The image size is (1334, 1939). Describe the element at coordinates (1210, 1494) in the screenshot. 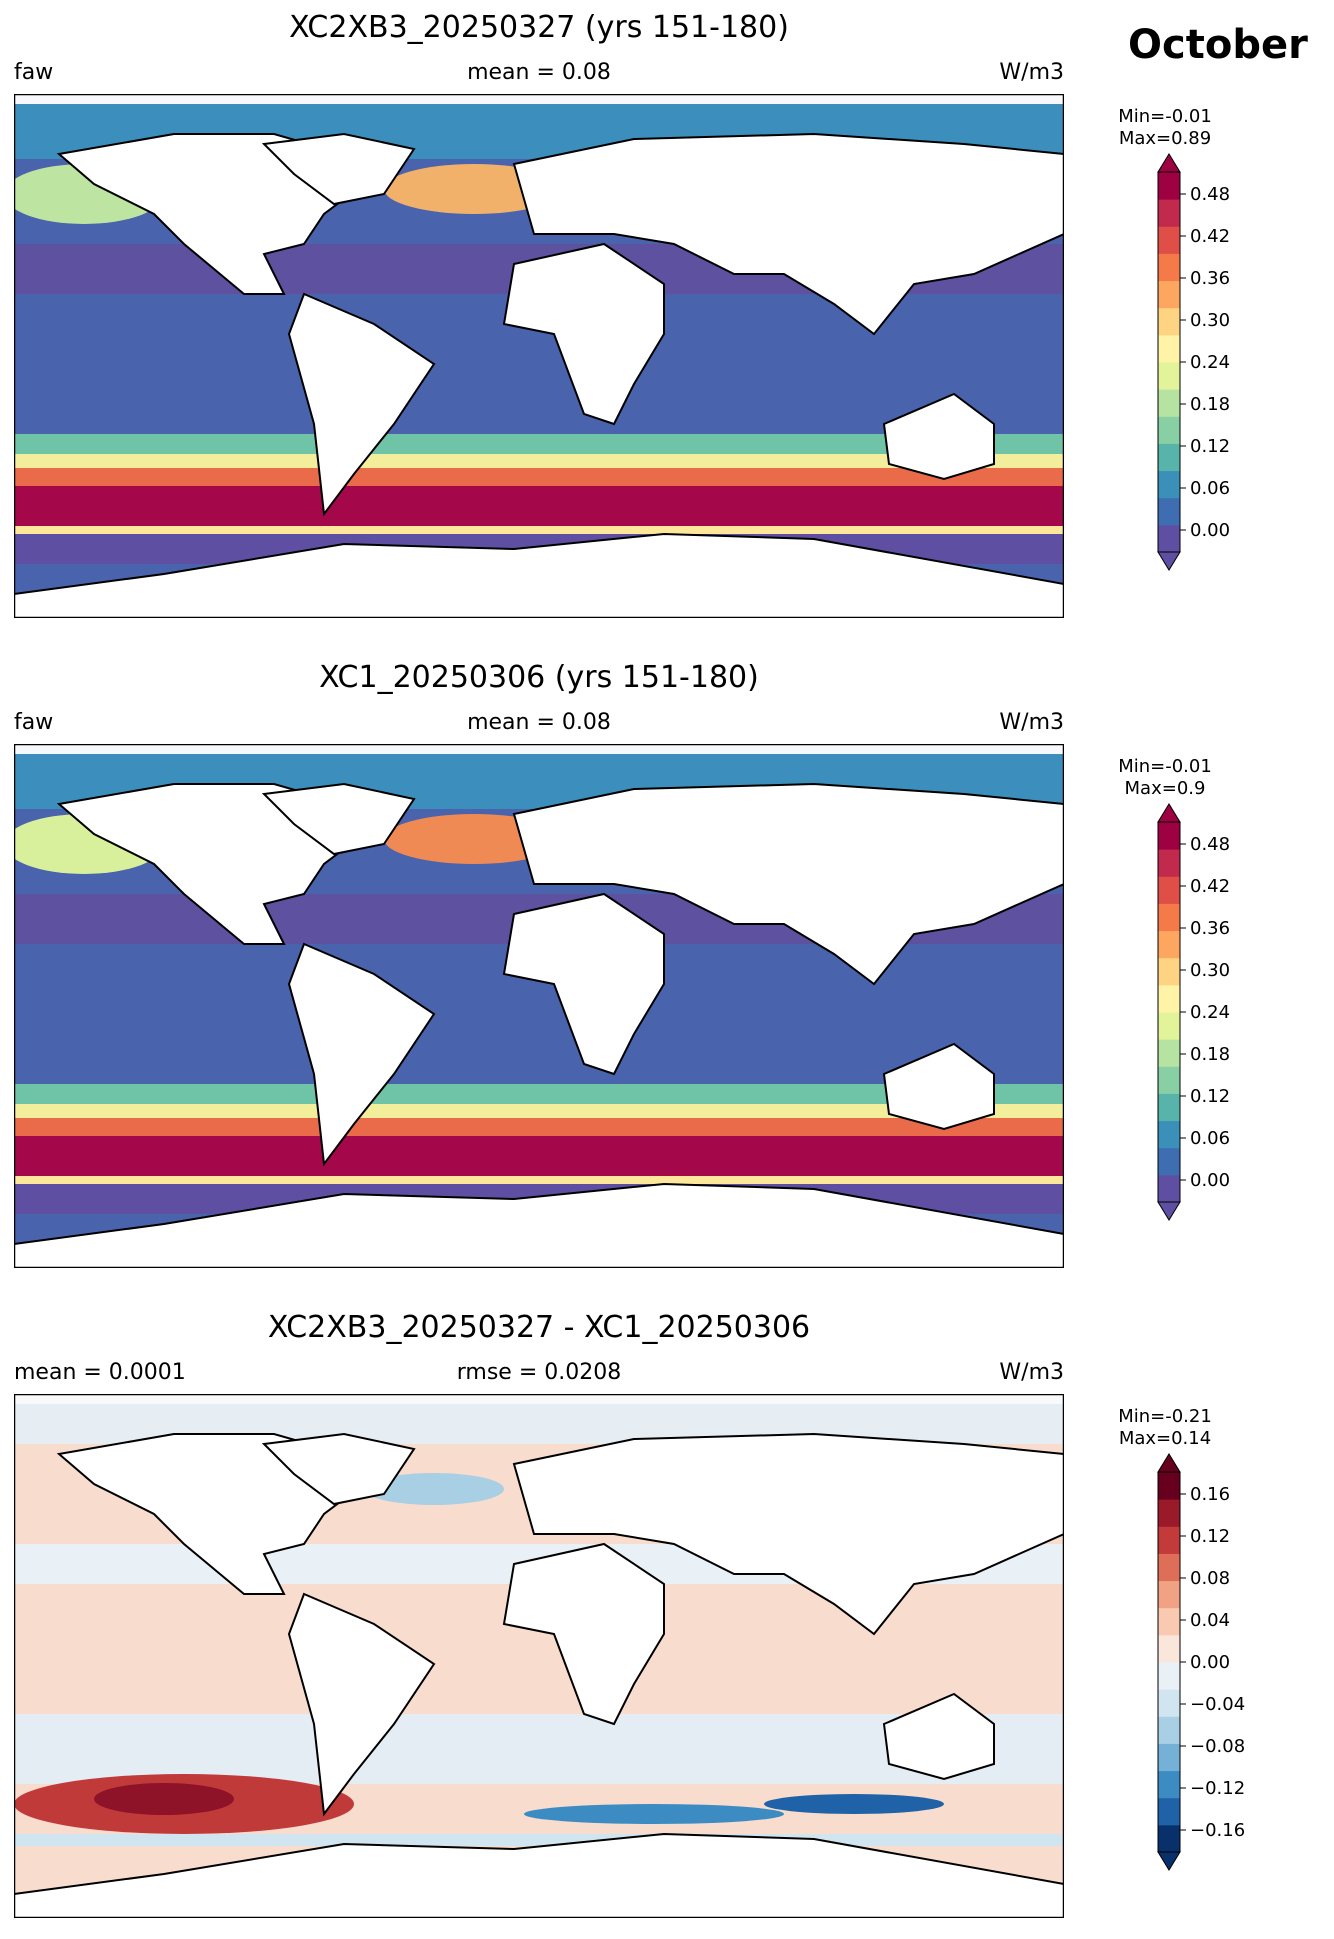

I see `colorbar-tick-label: 0.16` at that location.